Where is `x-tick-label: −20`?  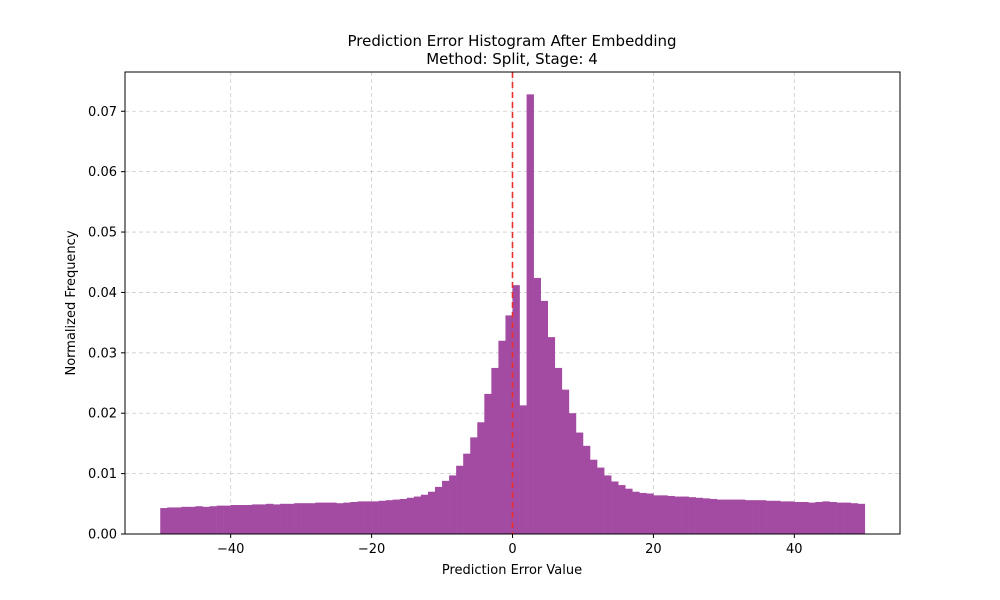
x-tick-label: −20 is located at coordinates (371, 549).